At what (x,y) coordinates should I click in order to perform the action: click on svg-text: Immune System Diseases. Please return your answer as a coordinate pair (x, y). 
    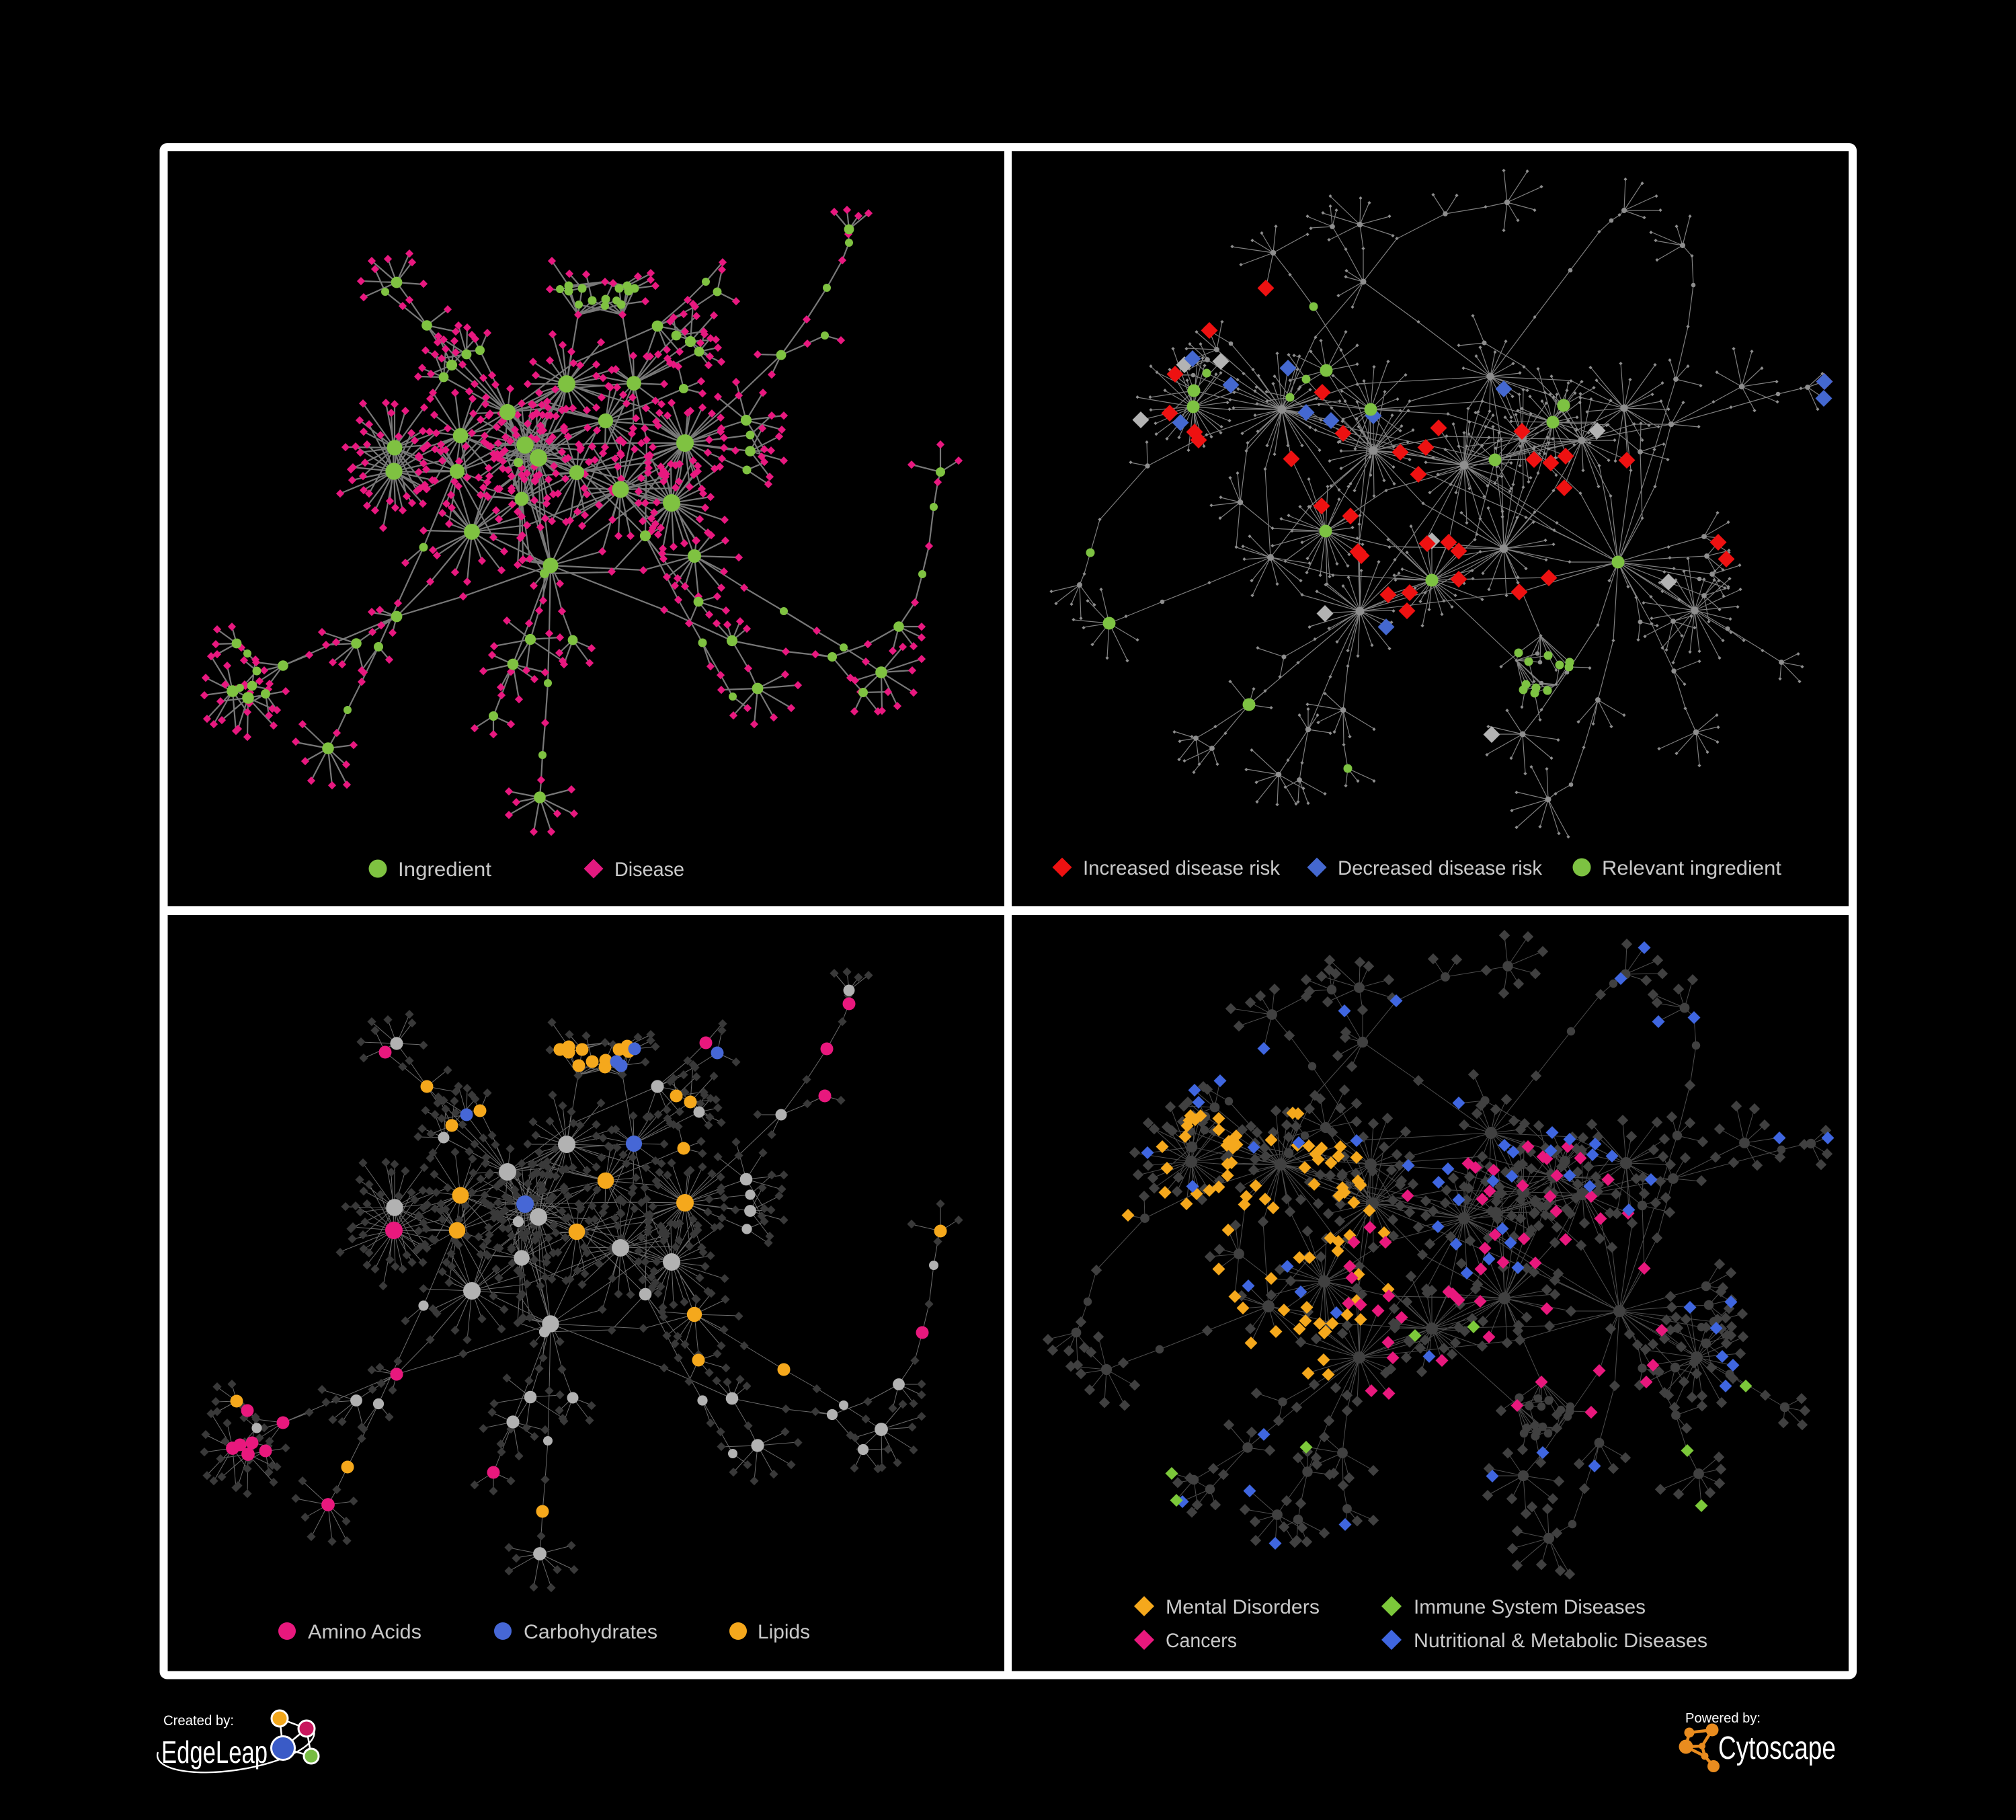
    Looking at the image, I should click on (1530, 1607).